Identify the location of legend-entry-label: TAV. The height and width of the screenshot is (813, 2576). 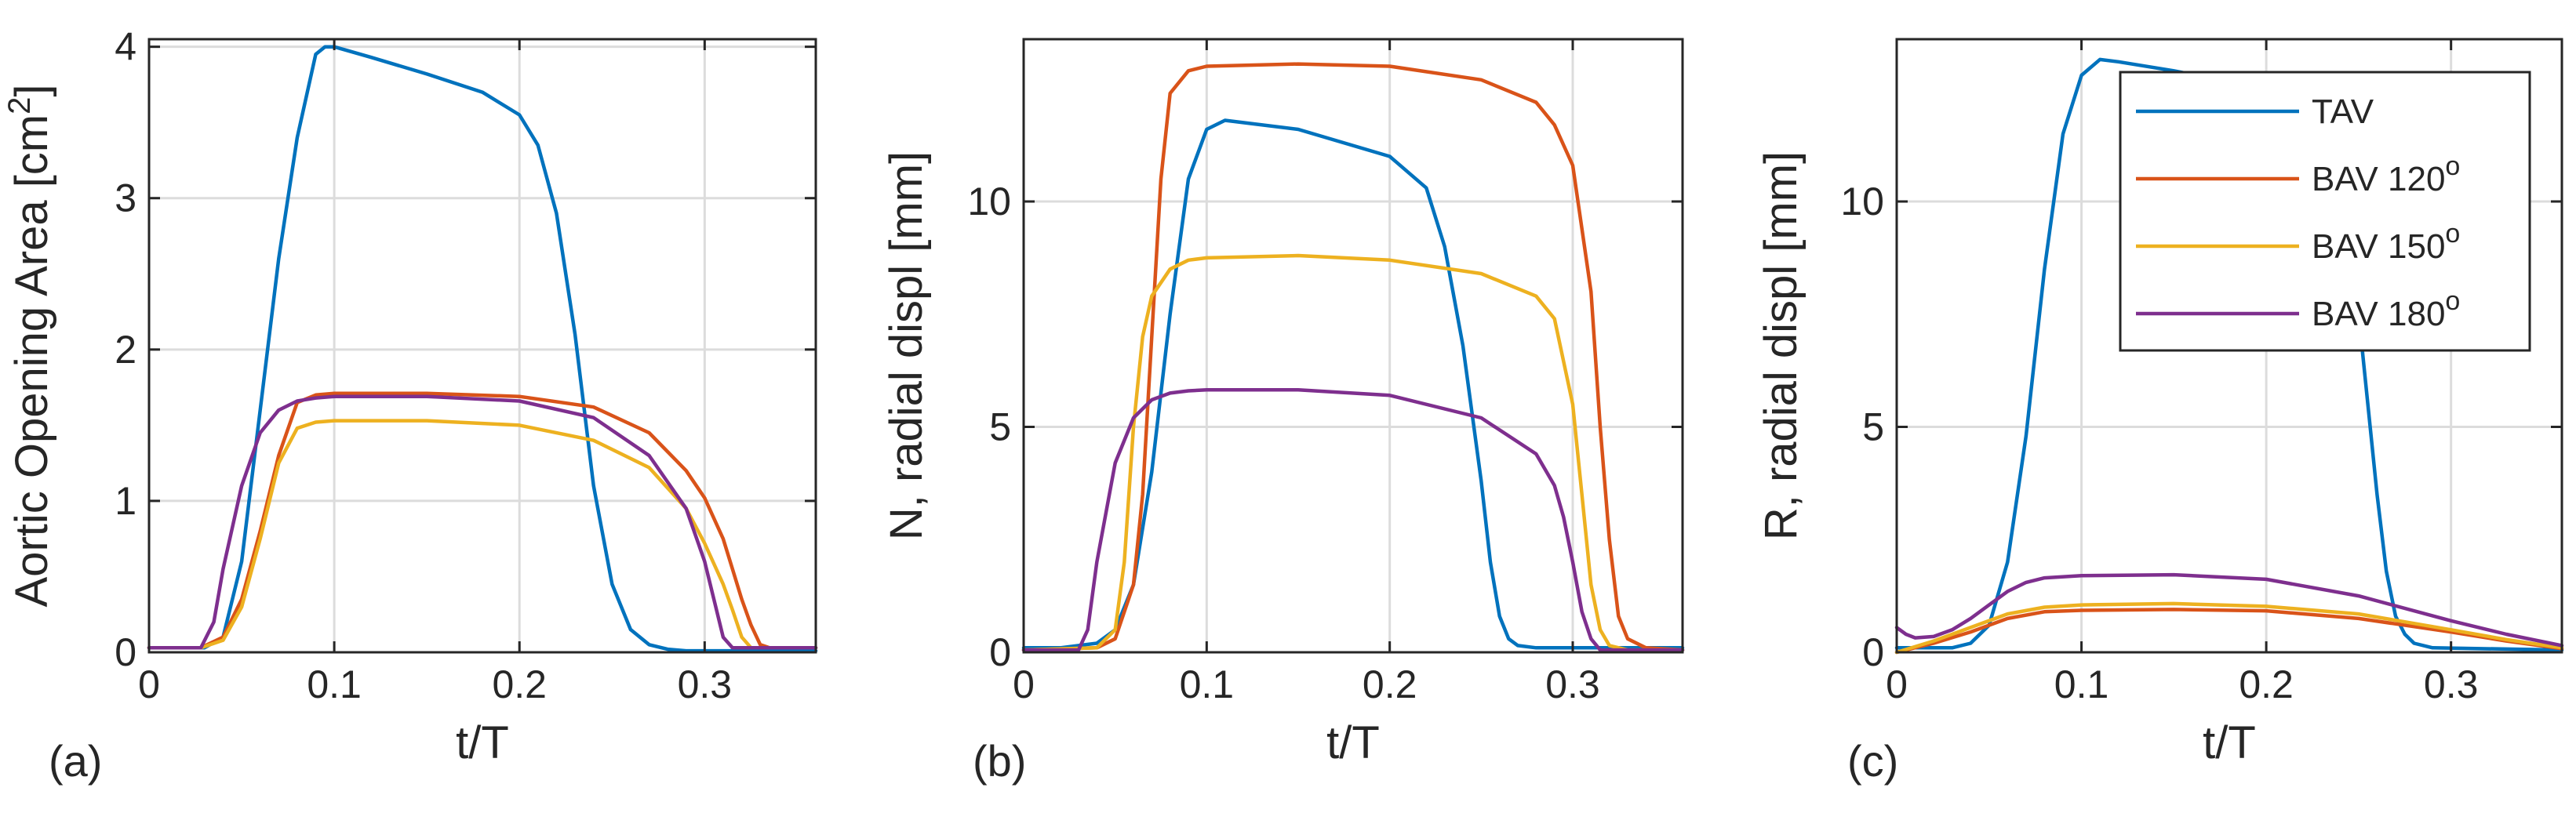
(2343, 112).